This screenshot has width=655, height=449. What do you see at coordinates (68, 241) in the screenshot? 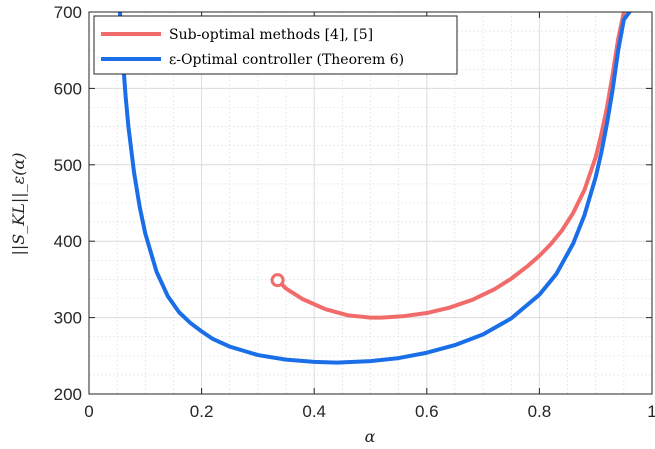
I see `y-tick-label: 400` at bounding box center [68, 241].